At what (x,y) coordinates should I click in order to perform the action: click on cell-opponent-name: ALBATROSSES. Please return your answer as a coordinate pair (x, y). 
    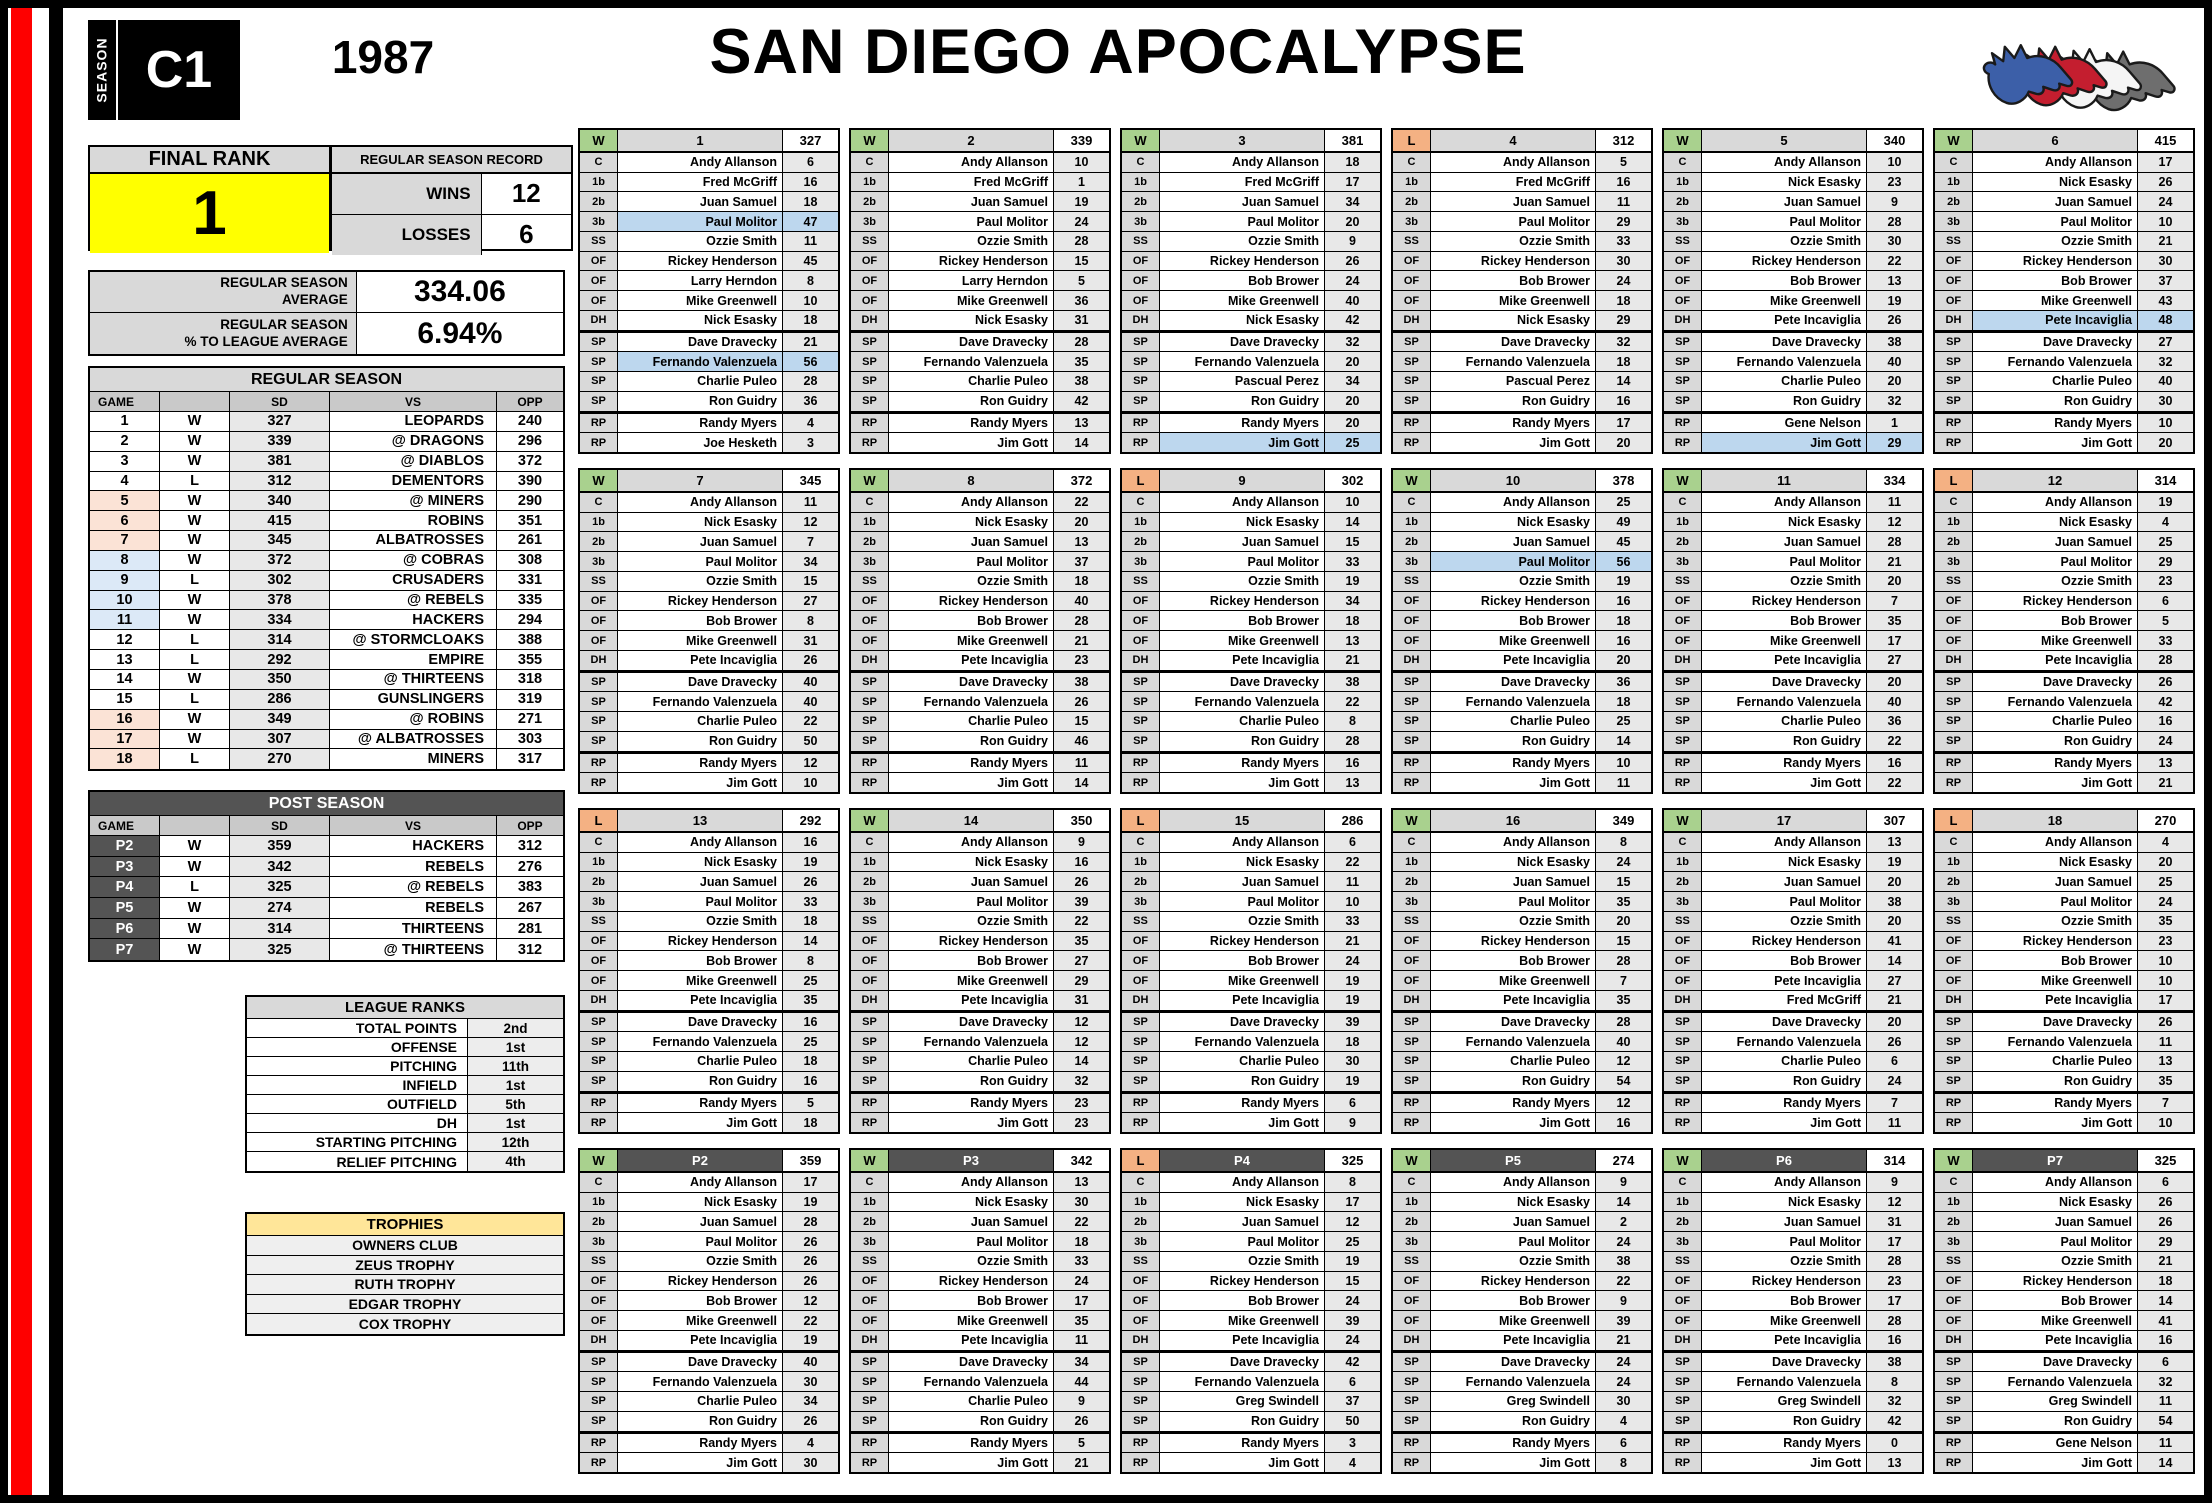
    Looking at the image, I should click on (413, 540).